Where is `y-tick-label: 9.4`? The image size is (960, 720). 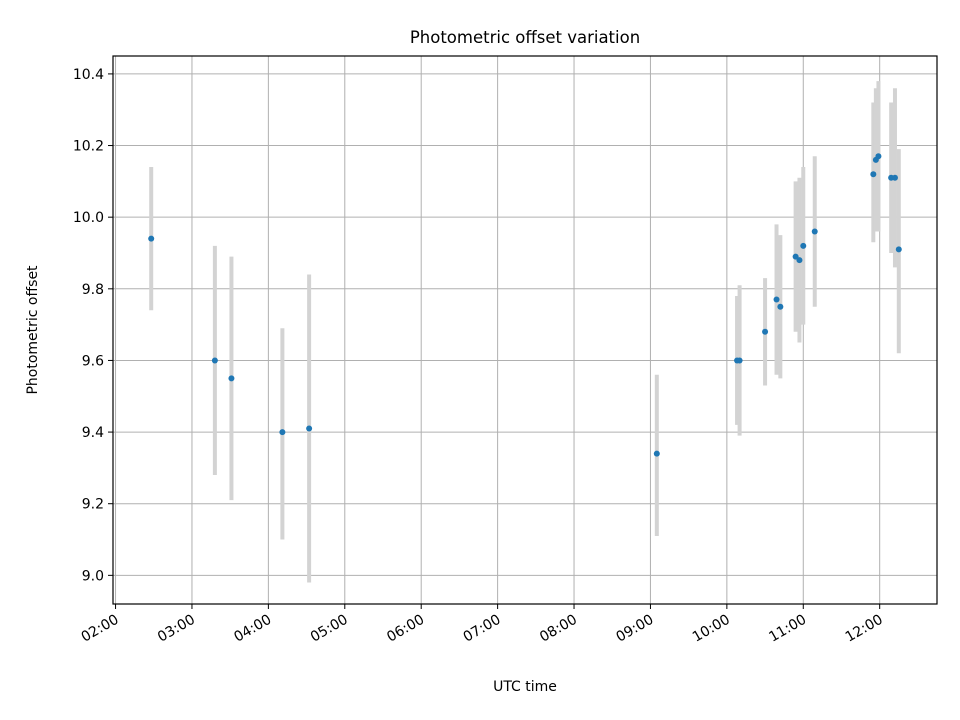 y-tick-label: 9.4 is located at coordinates (93, 433).